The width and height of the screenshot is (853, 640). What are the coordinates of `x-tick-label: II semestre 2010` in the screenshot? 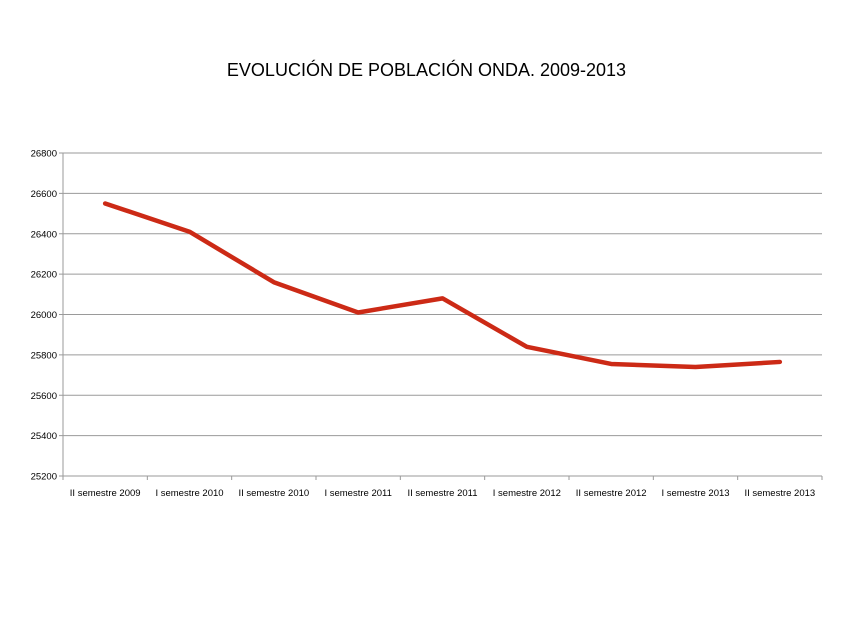 It's located at (273, 493).